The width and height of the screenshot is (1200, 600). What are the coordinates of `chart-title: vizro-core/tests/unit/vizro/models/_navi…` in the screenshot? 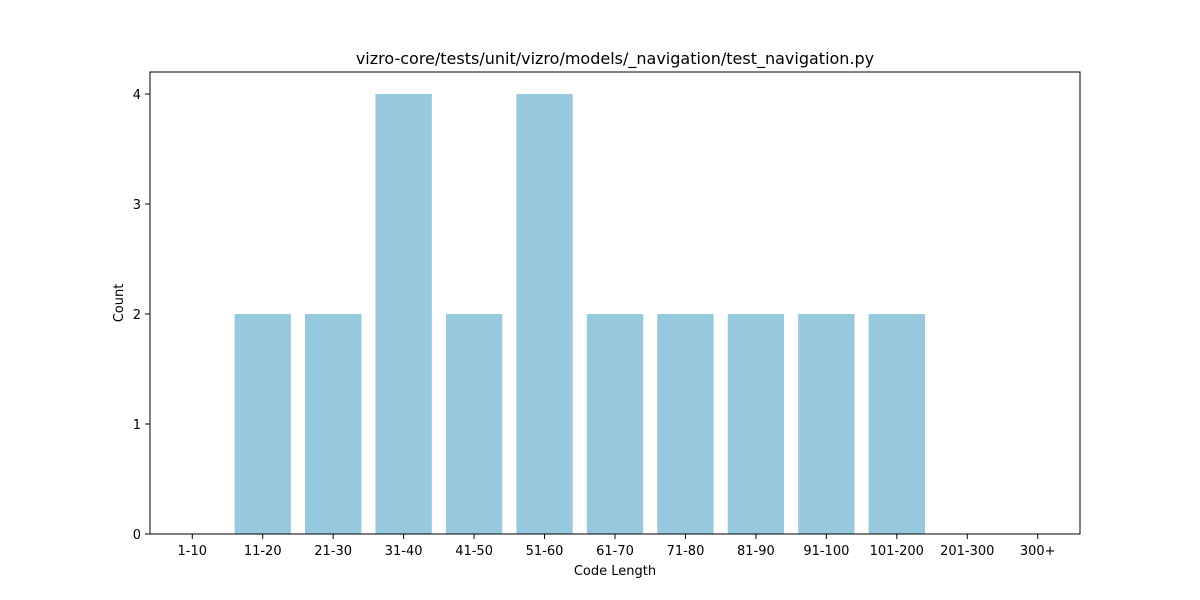 It's located at (615, 59).